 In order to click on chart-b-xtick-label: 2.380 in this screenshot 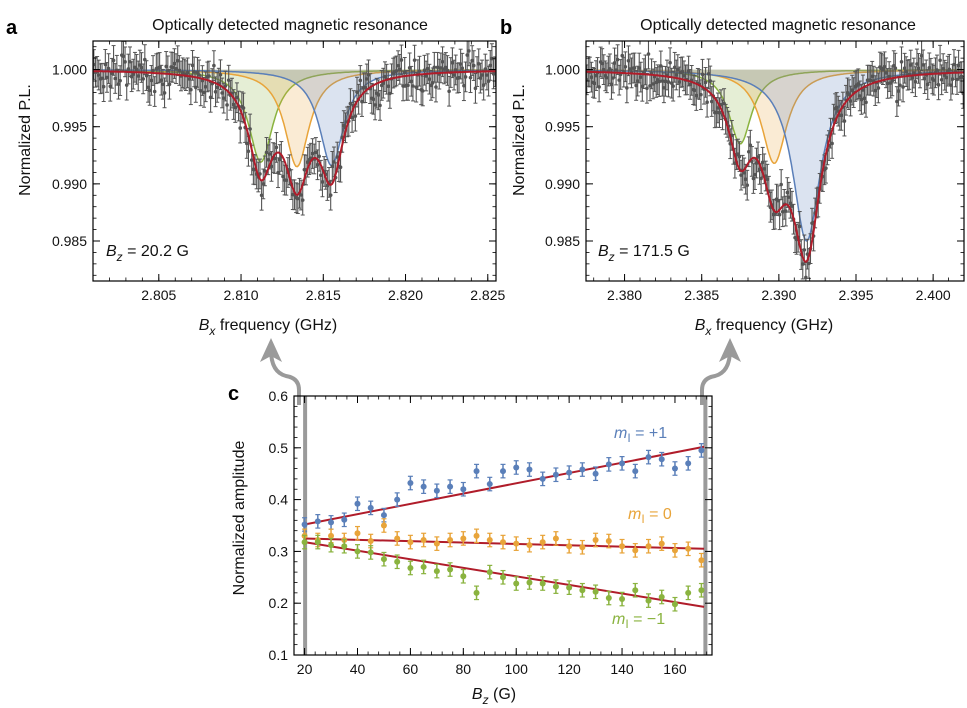, I will do `click(624, 295)`.